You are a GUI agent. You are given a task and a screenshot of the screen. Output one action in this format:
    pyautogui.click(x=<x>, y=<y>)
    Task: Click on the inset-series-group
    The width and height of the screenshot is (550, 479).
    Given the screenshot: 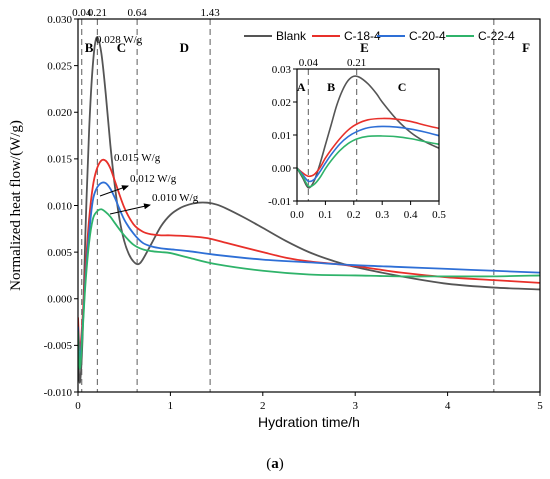 What is the action you would take?
    pyautogui.click(x=368, y=132)
    